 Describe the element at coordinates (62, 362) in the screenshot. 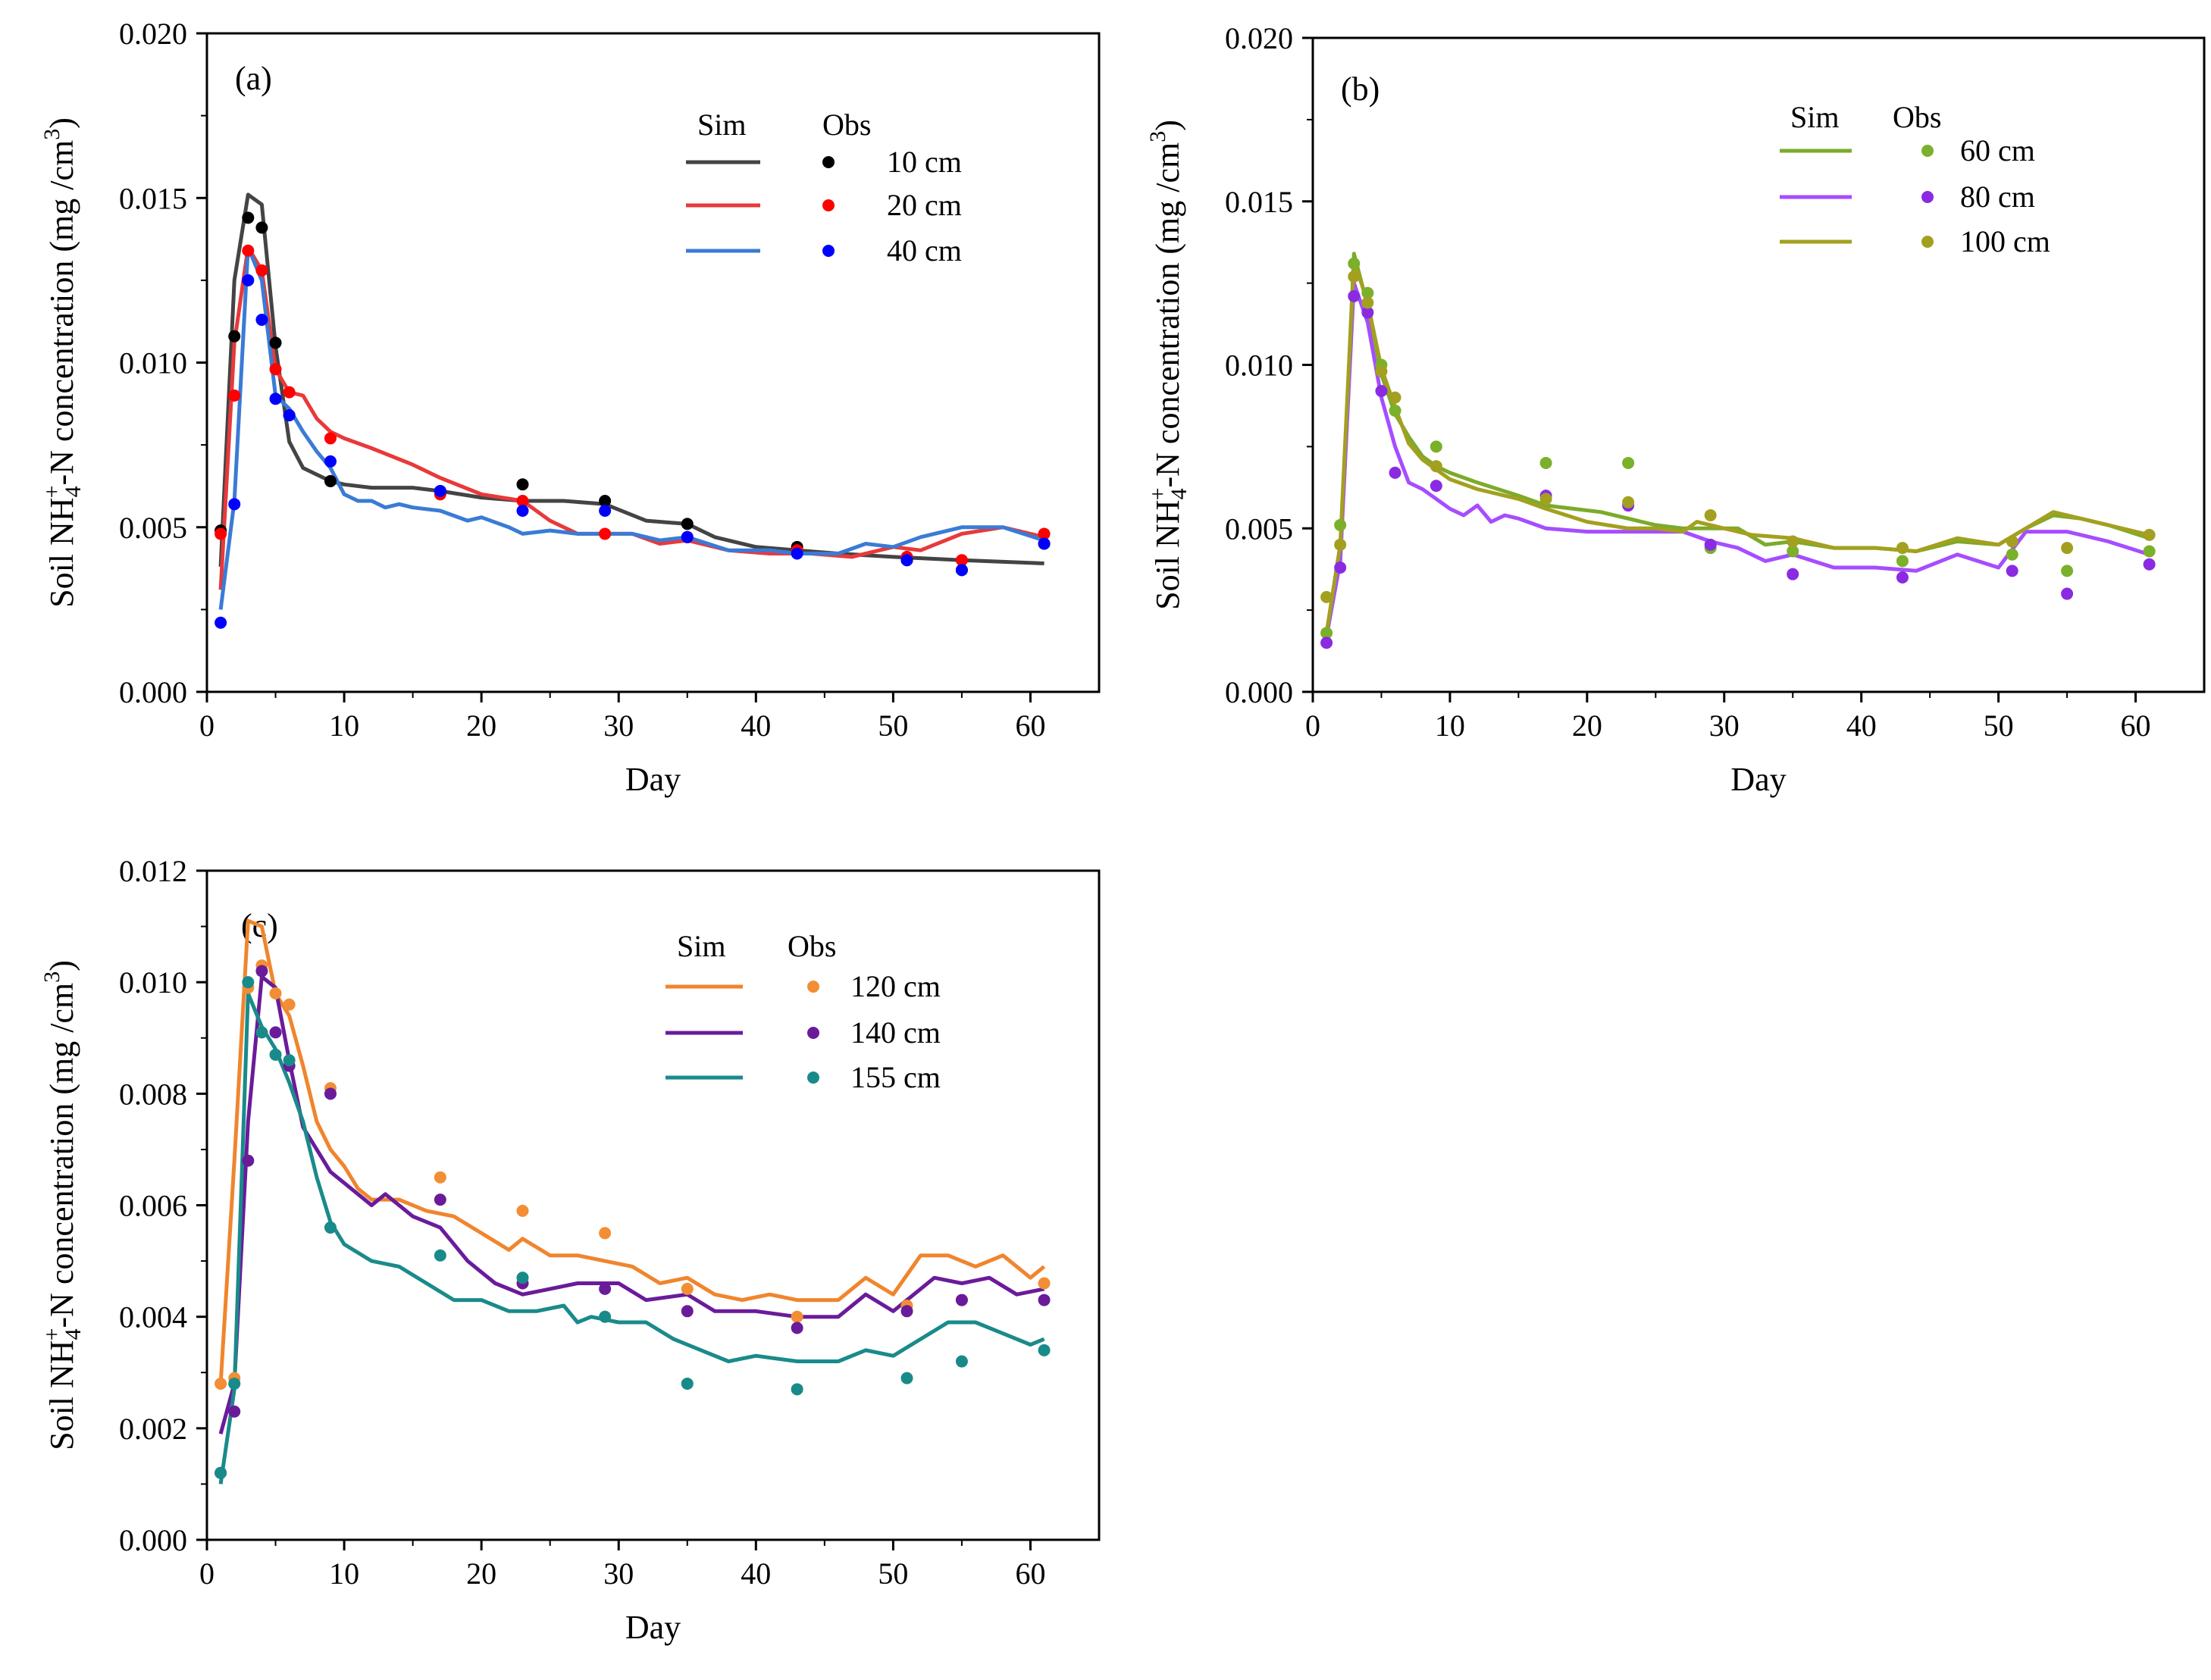

I see `y-axis-title: Soil NH4+-N concentration (mg /cm3)` at that location.